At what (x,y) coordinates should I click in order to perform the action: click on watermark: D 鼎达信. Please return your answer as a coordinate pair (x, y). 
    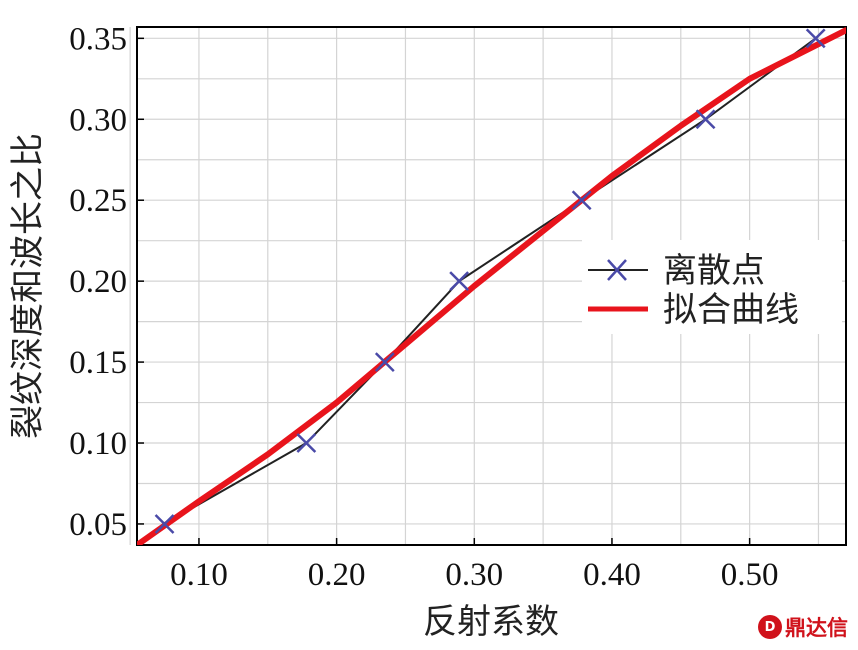
    Looking at the image, I should click on (803, 627).